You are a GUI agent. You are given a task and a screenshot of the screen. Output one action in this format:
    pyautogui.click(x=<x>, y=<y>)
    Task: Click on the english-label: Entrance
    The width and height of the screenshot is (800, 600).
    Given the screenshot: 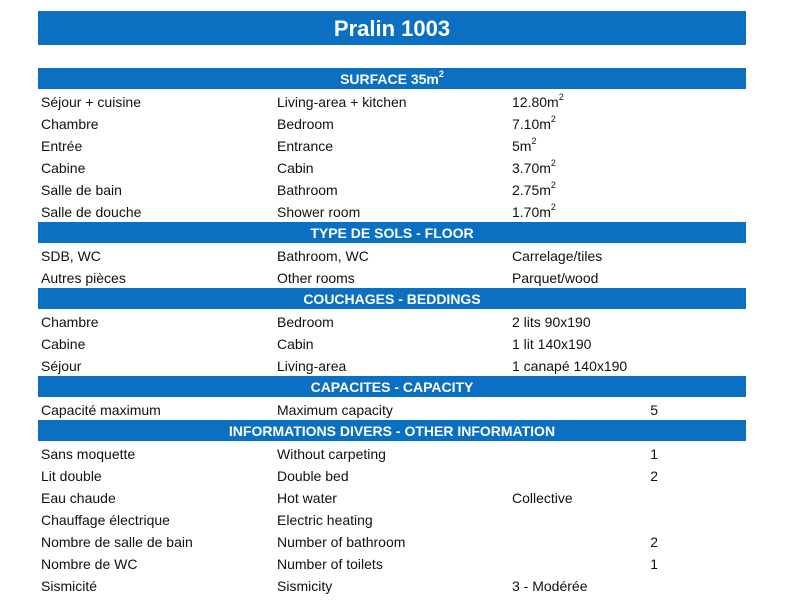 What is the action you would take?
    pyautogui.click(x=305, y=146)
    